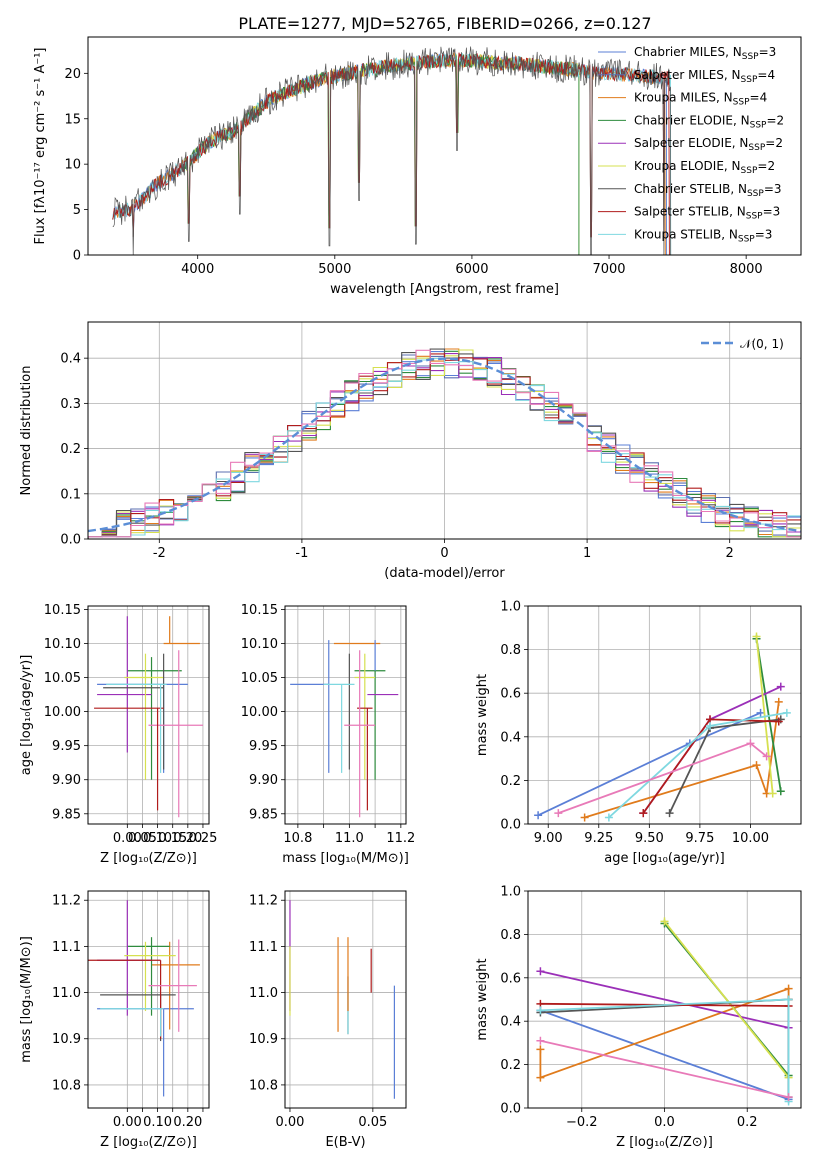 The height and width of the screenshot is (1170, 819). I want to click on x-tick-label: 0.25, so click(202, 838).